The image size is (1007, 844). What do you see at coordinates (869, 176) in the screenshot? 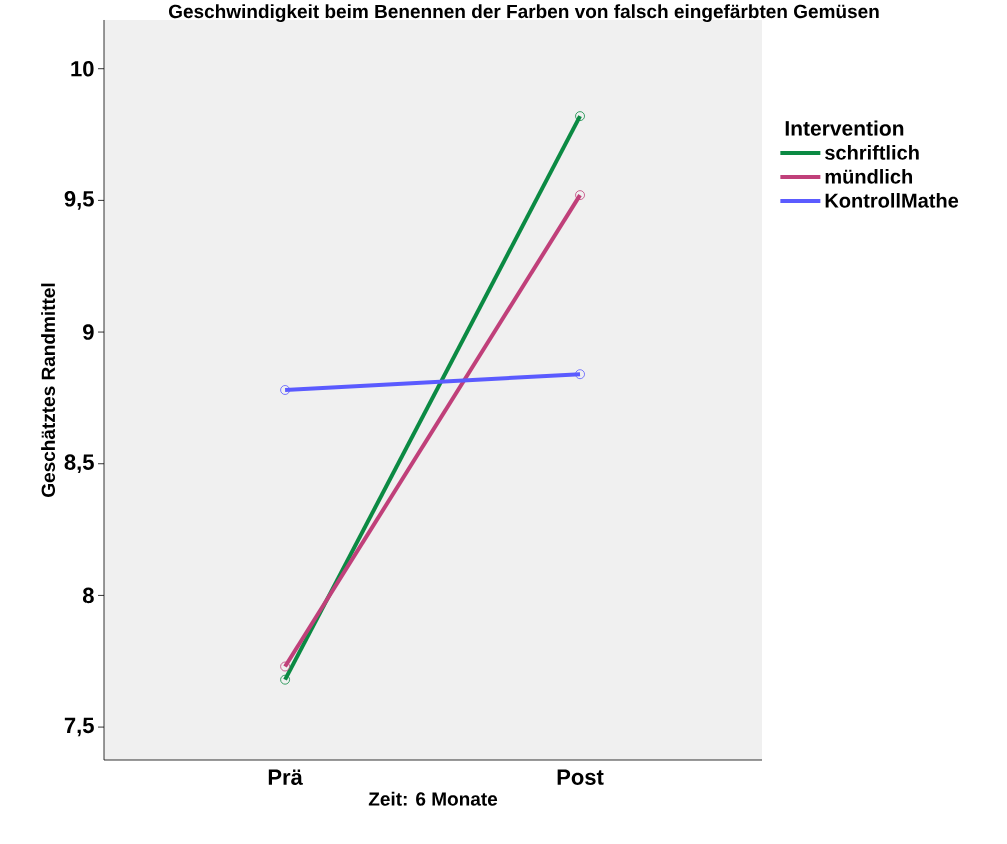
I see `legend-label: mündlich` at bounding box center [869, 176].